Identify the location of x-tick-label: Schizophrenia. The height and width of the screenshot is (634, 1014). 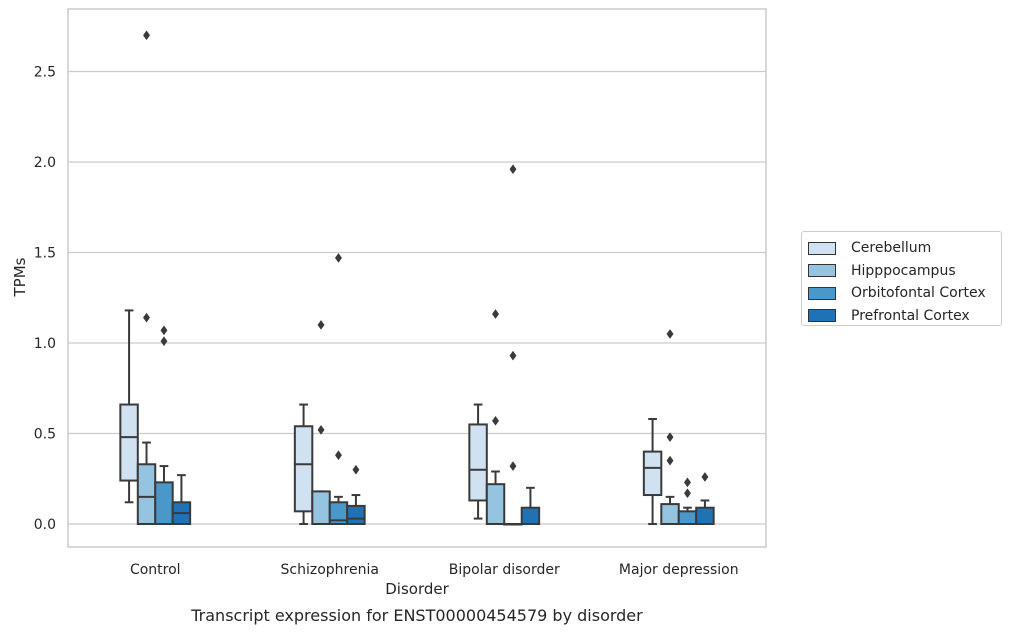
(330, 570).